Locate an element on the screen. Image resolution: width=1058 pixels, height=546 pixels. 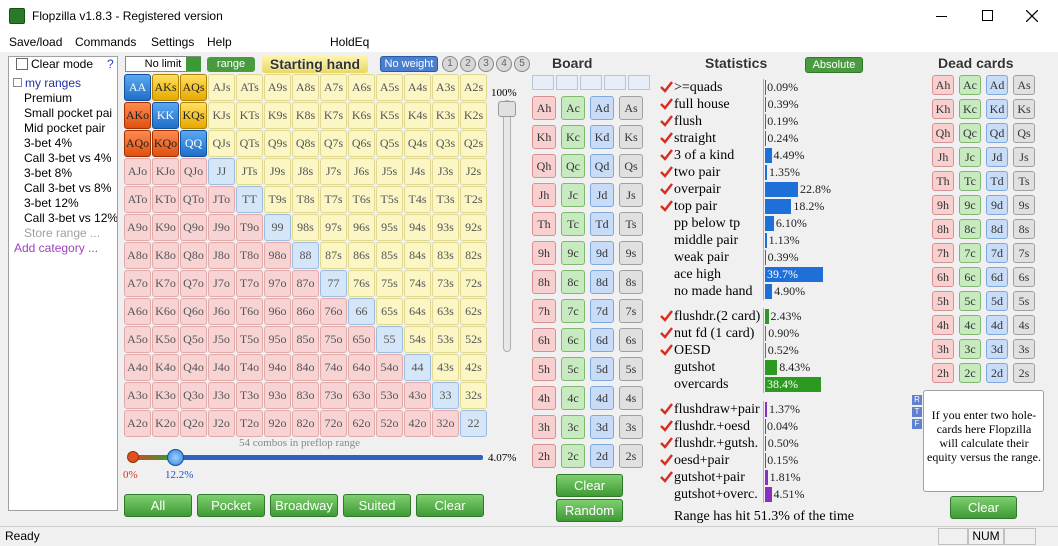
board-card: Qc is located at coordinates (573, 166).